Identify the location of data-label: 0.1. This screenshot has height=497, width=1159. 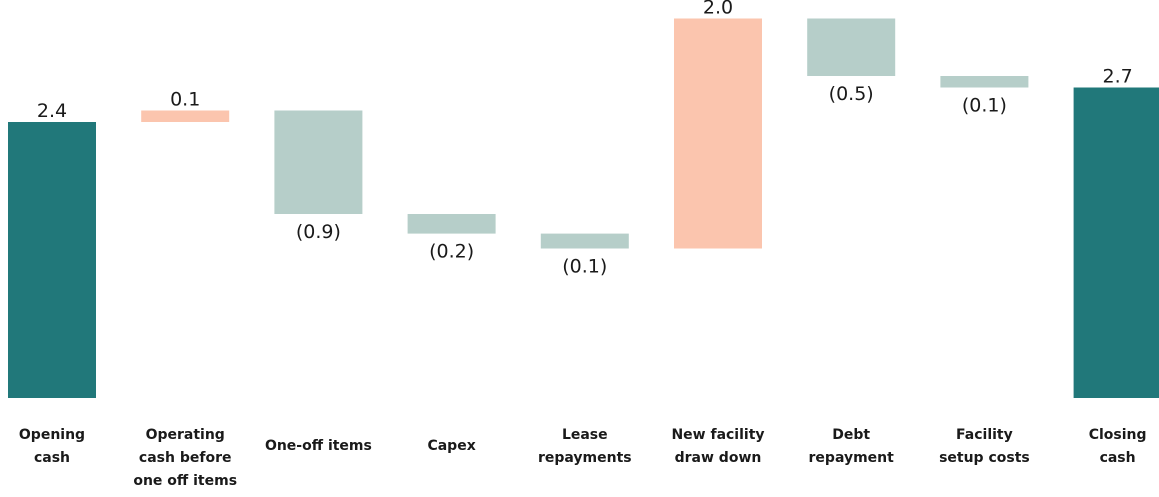
(185, 100).